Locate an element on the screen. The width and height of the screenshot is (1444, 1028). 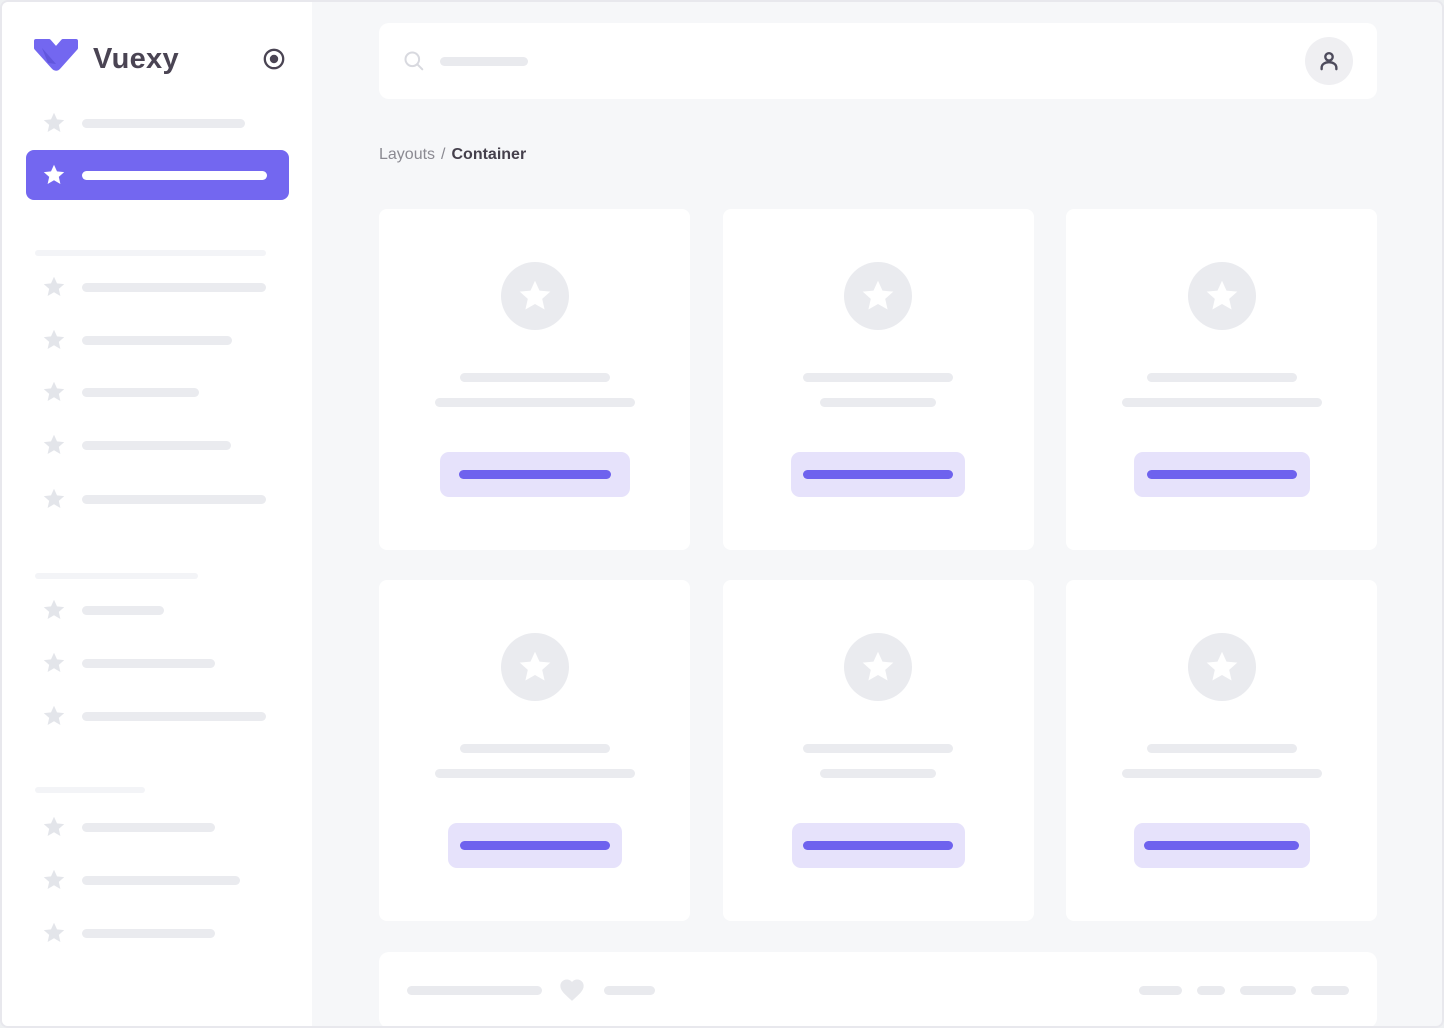
footer-links-group is located at coordinates (1244, 990).